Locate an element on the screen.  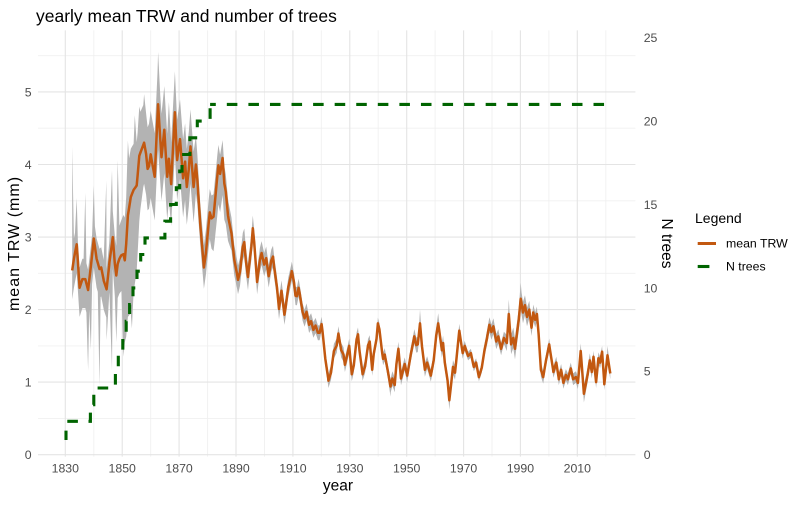
svg-text: 1970 is located at coordinates (464, 469).